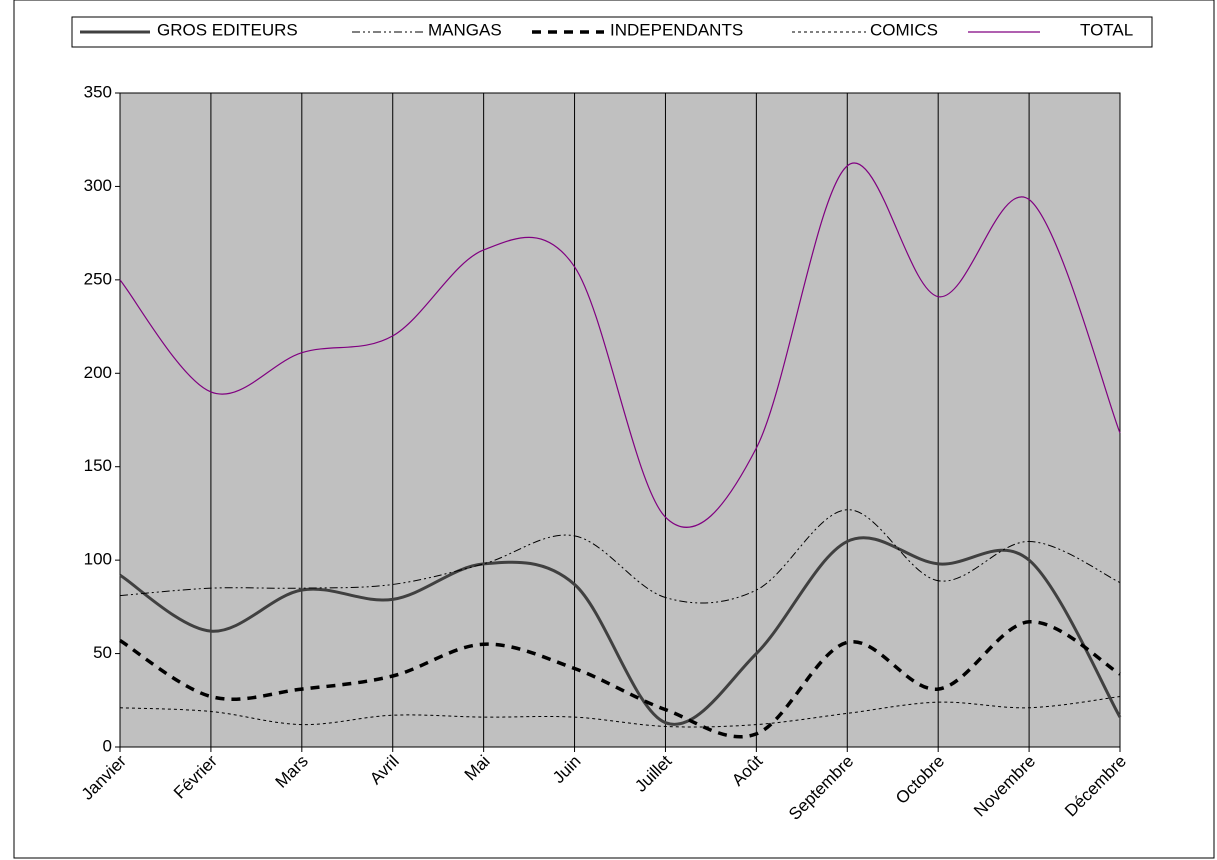  I want to click on legend-label: COMICS, so click(904, 29).